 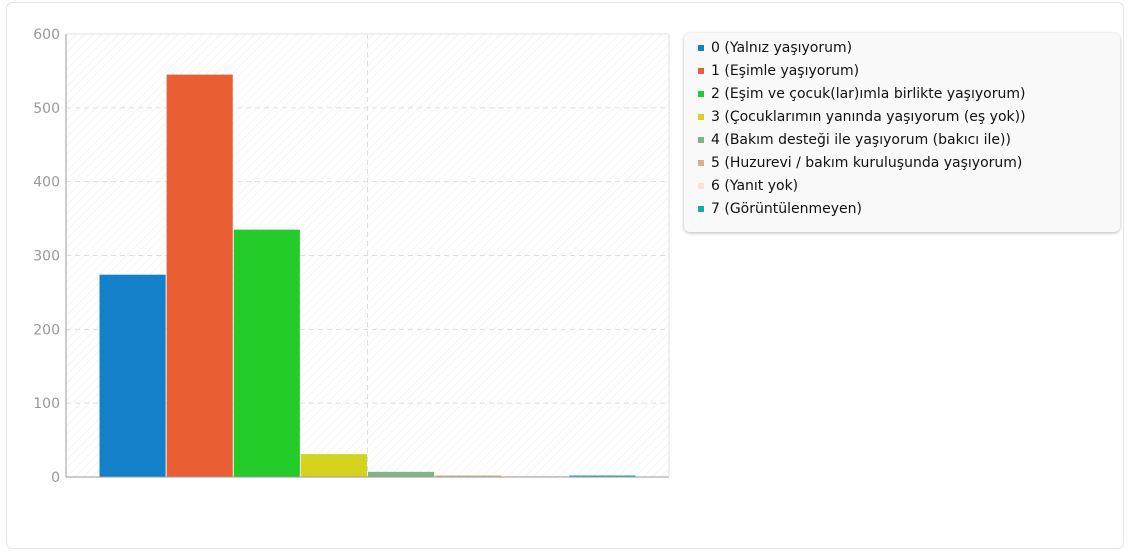 I want to click on y-tick-label: 0, so click(x=55, y=478).